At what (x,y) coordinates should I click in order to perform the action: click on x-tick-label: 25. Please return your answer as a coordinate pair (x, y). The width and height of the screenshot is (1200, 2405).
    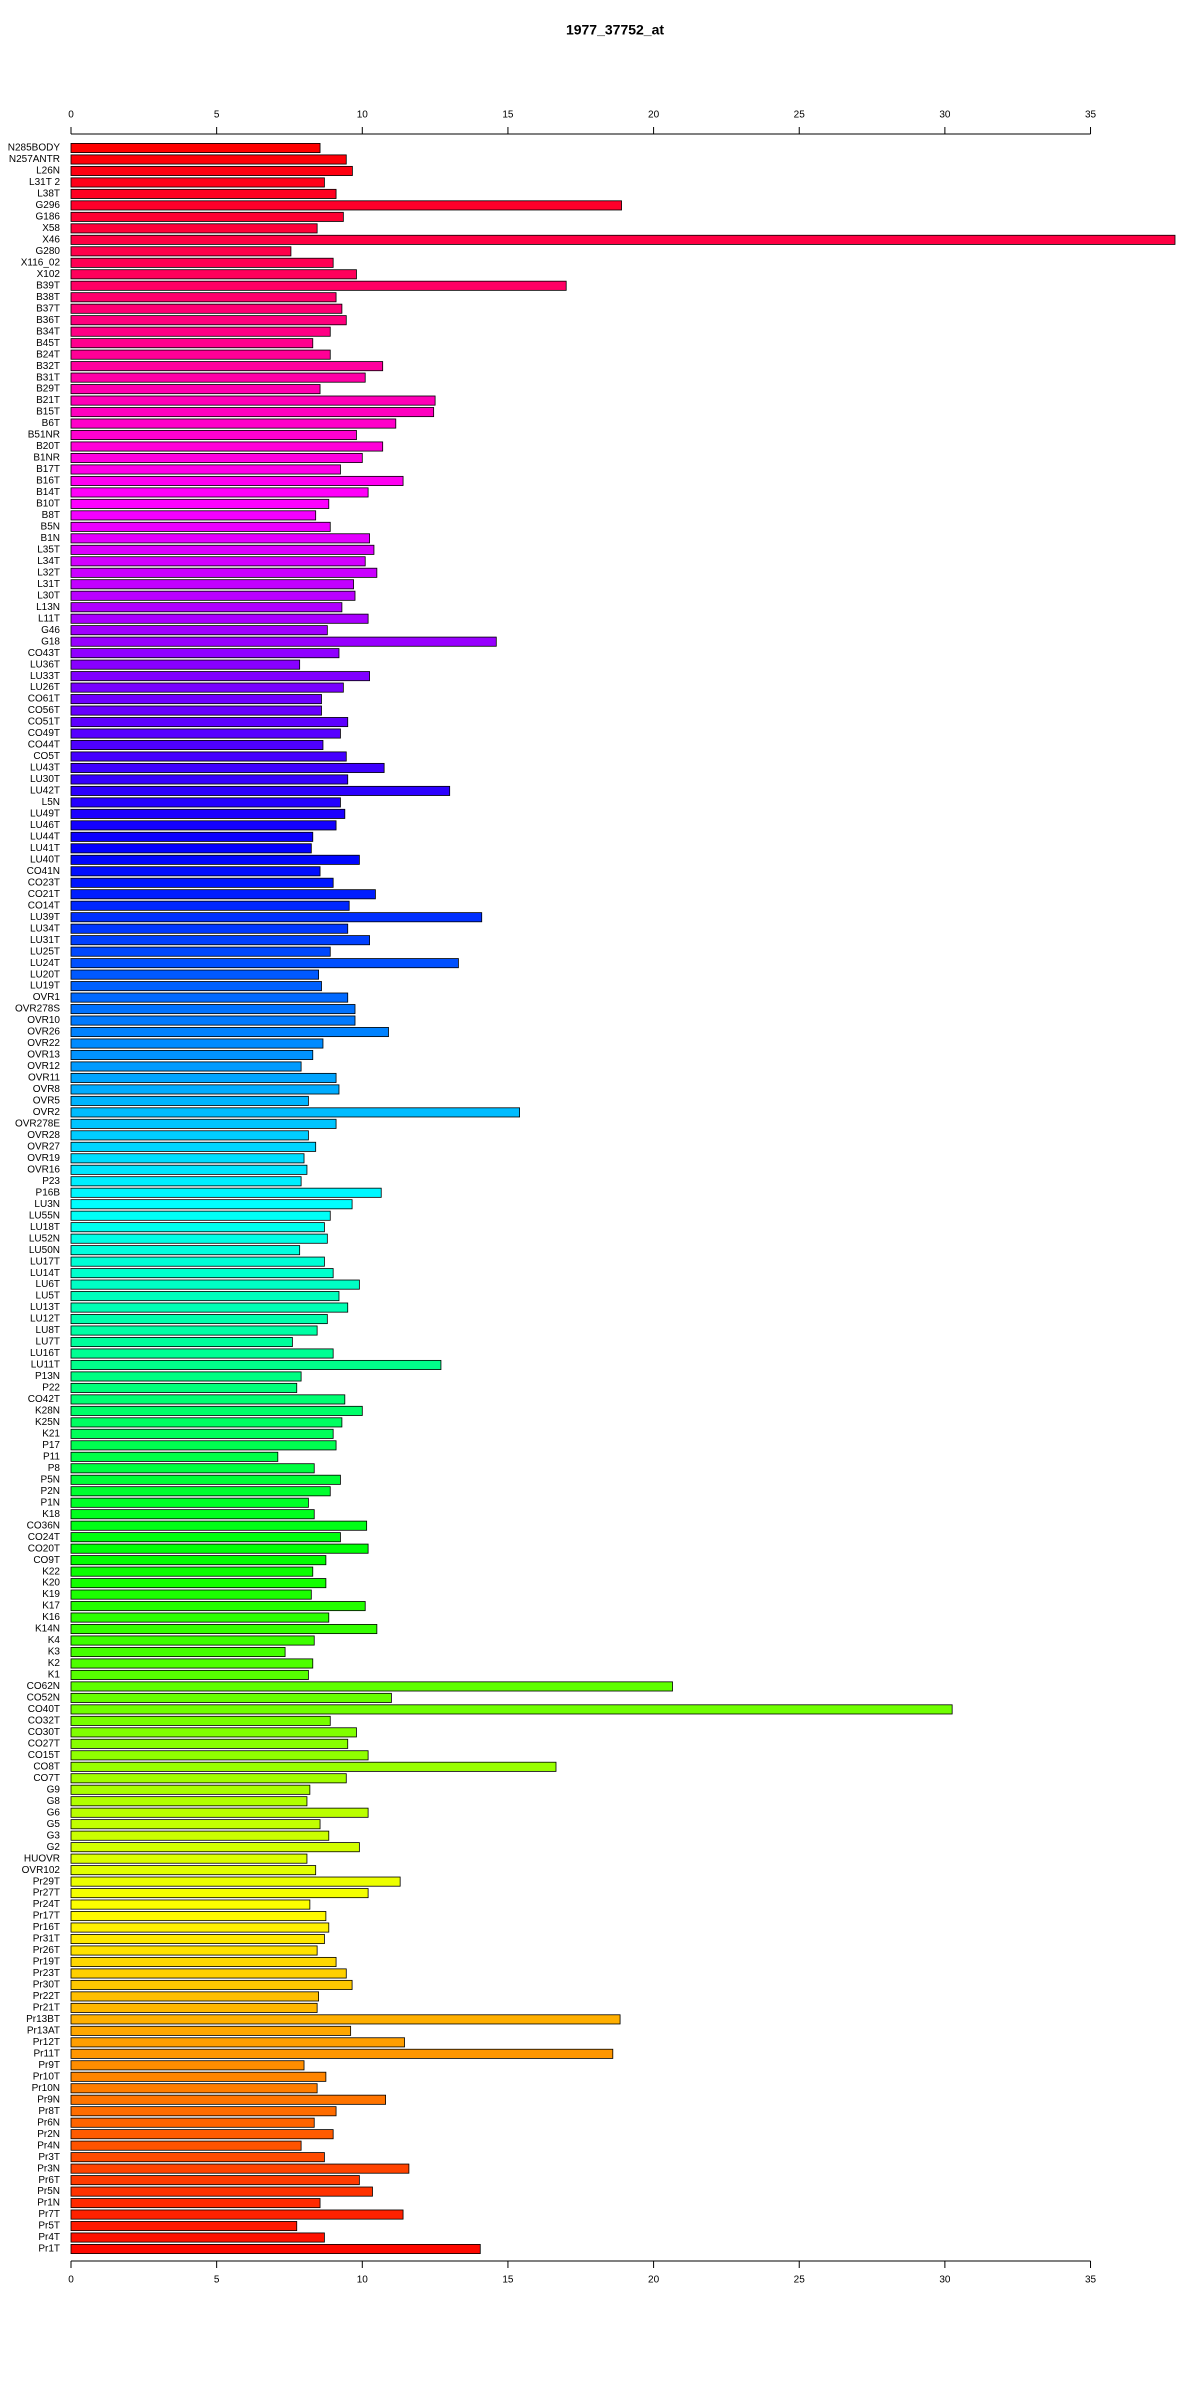
    Looking at the image, I should click on (800, 115).